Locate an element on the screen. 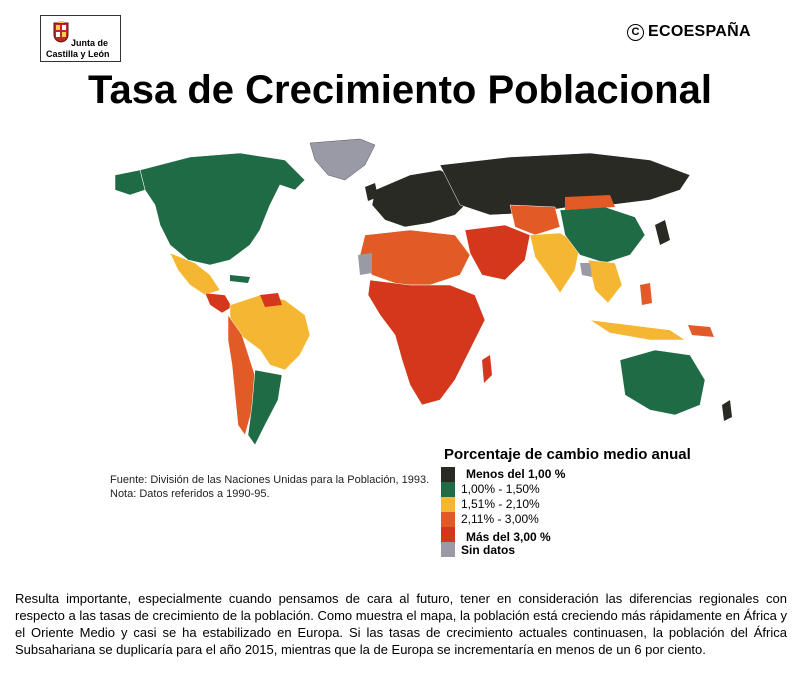 The height and width of the screenshot is (687, 800). note-line: Nota: Datos referidos a 1990-95. is located at coordinates (190, 494).